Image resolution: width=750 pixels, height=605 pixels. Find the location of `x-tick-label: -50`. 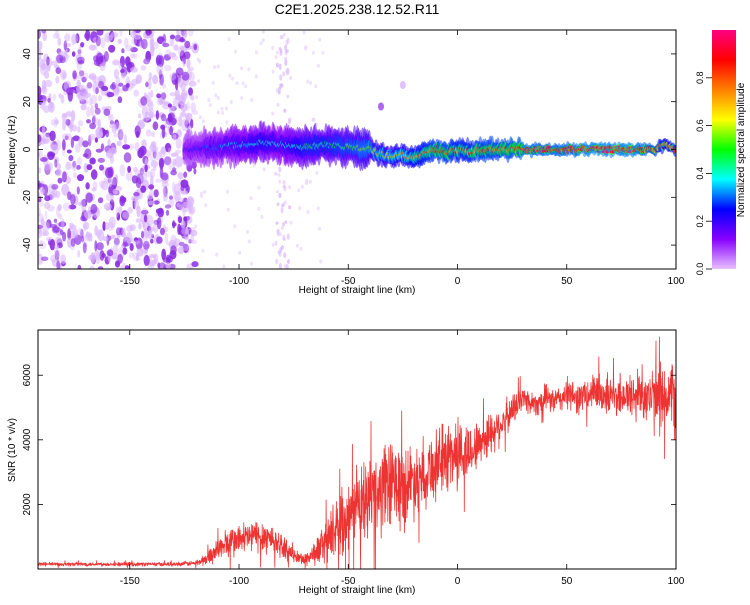

x-tick-label: -50 is located at coordinates (348, 281).